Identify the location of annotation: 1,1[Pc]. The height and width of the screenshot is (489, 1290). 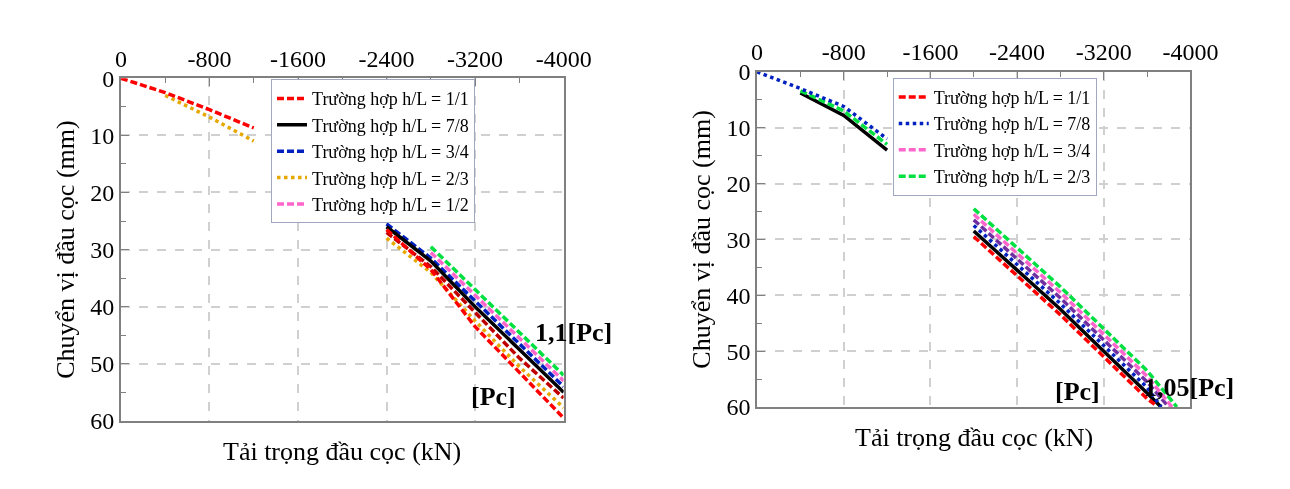
(574, 332).